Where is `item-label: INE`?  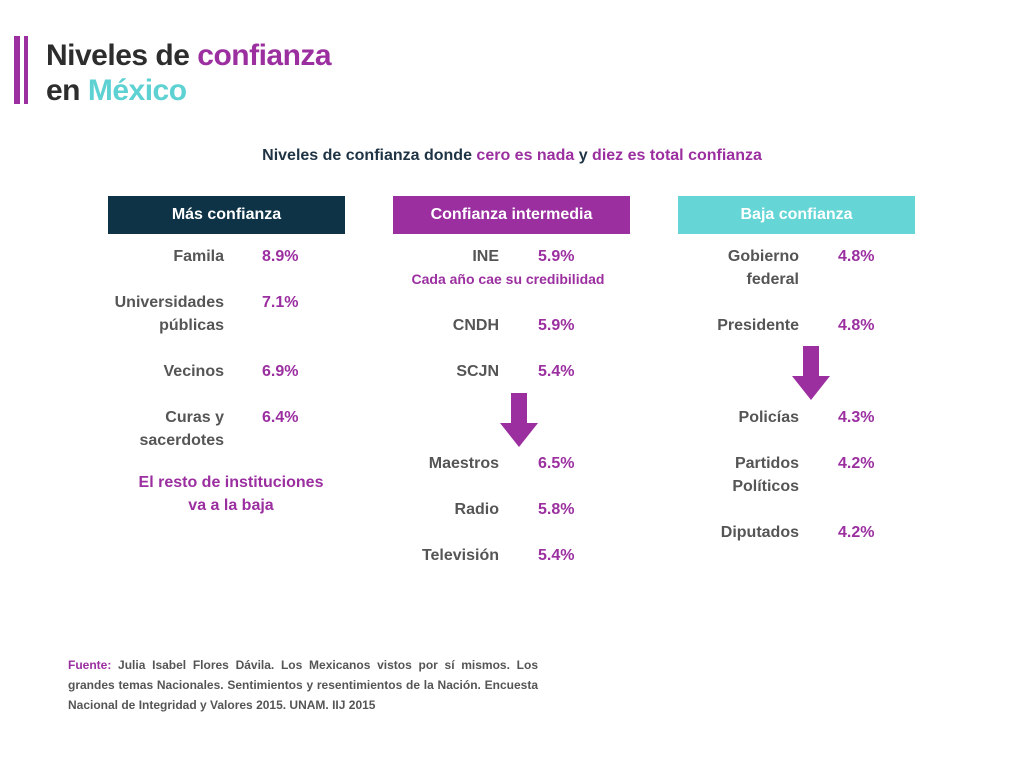 item-label: INE is located at coordinates (485, 256).